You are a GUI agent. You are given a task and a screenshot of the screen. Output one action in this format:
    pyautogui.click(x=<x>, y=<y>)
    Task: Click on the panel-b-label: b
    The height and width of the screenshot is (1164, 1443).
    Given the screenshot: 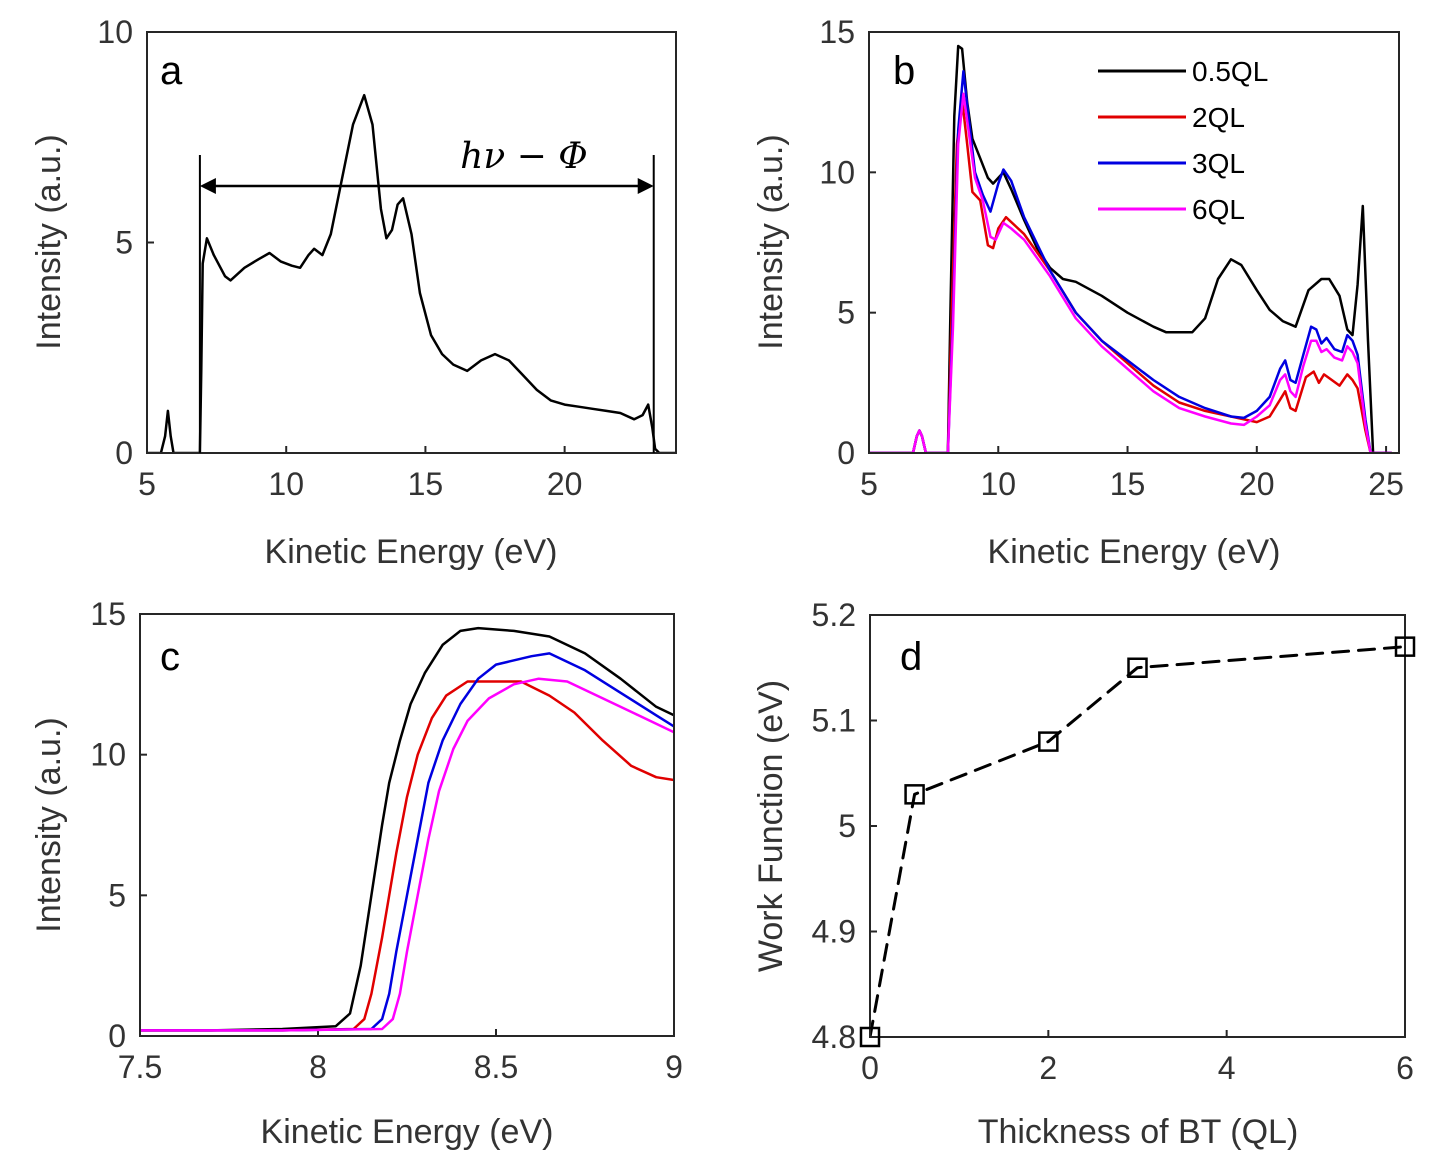 What is the action you would take?
    pyautogui.click(x=904, y=71)
    